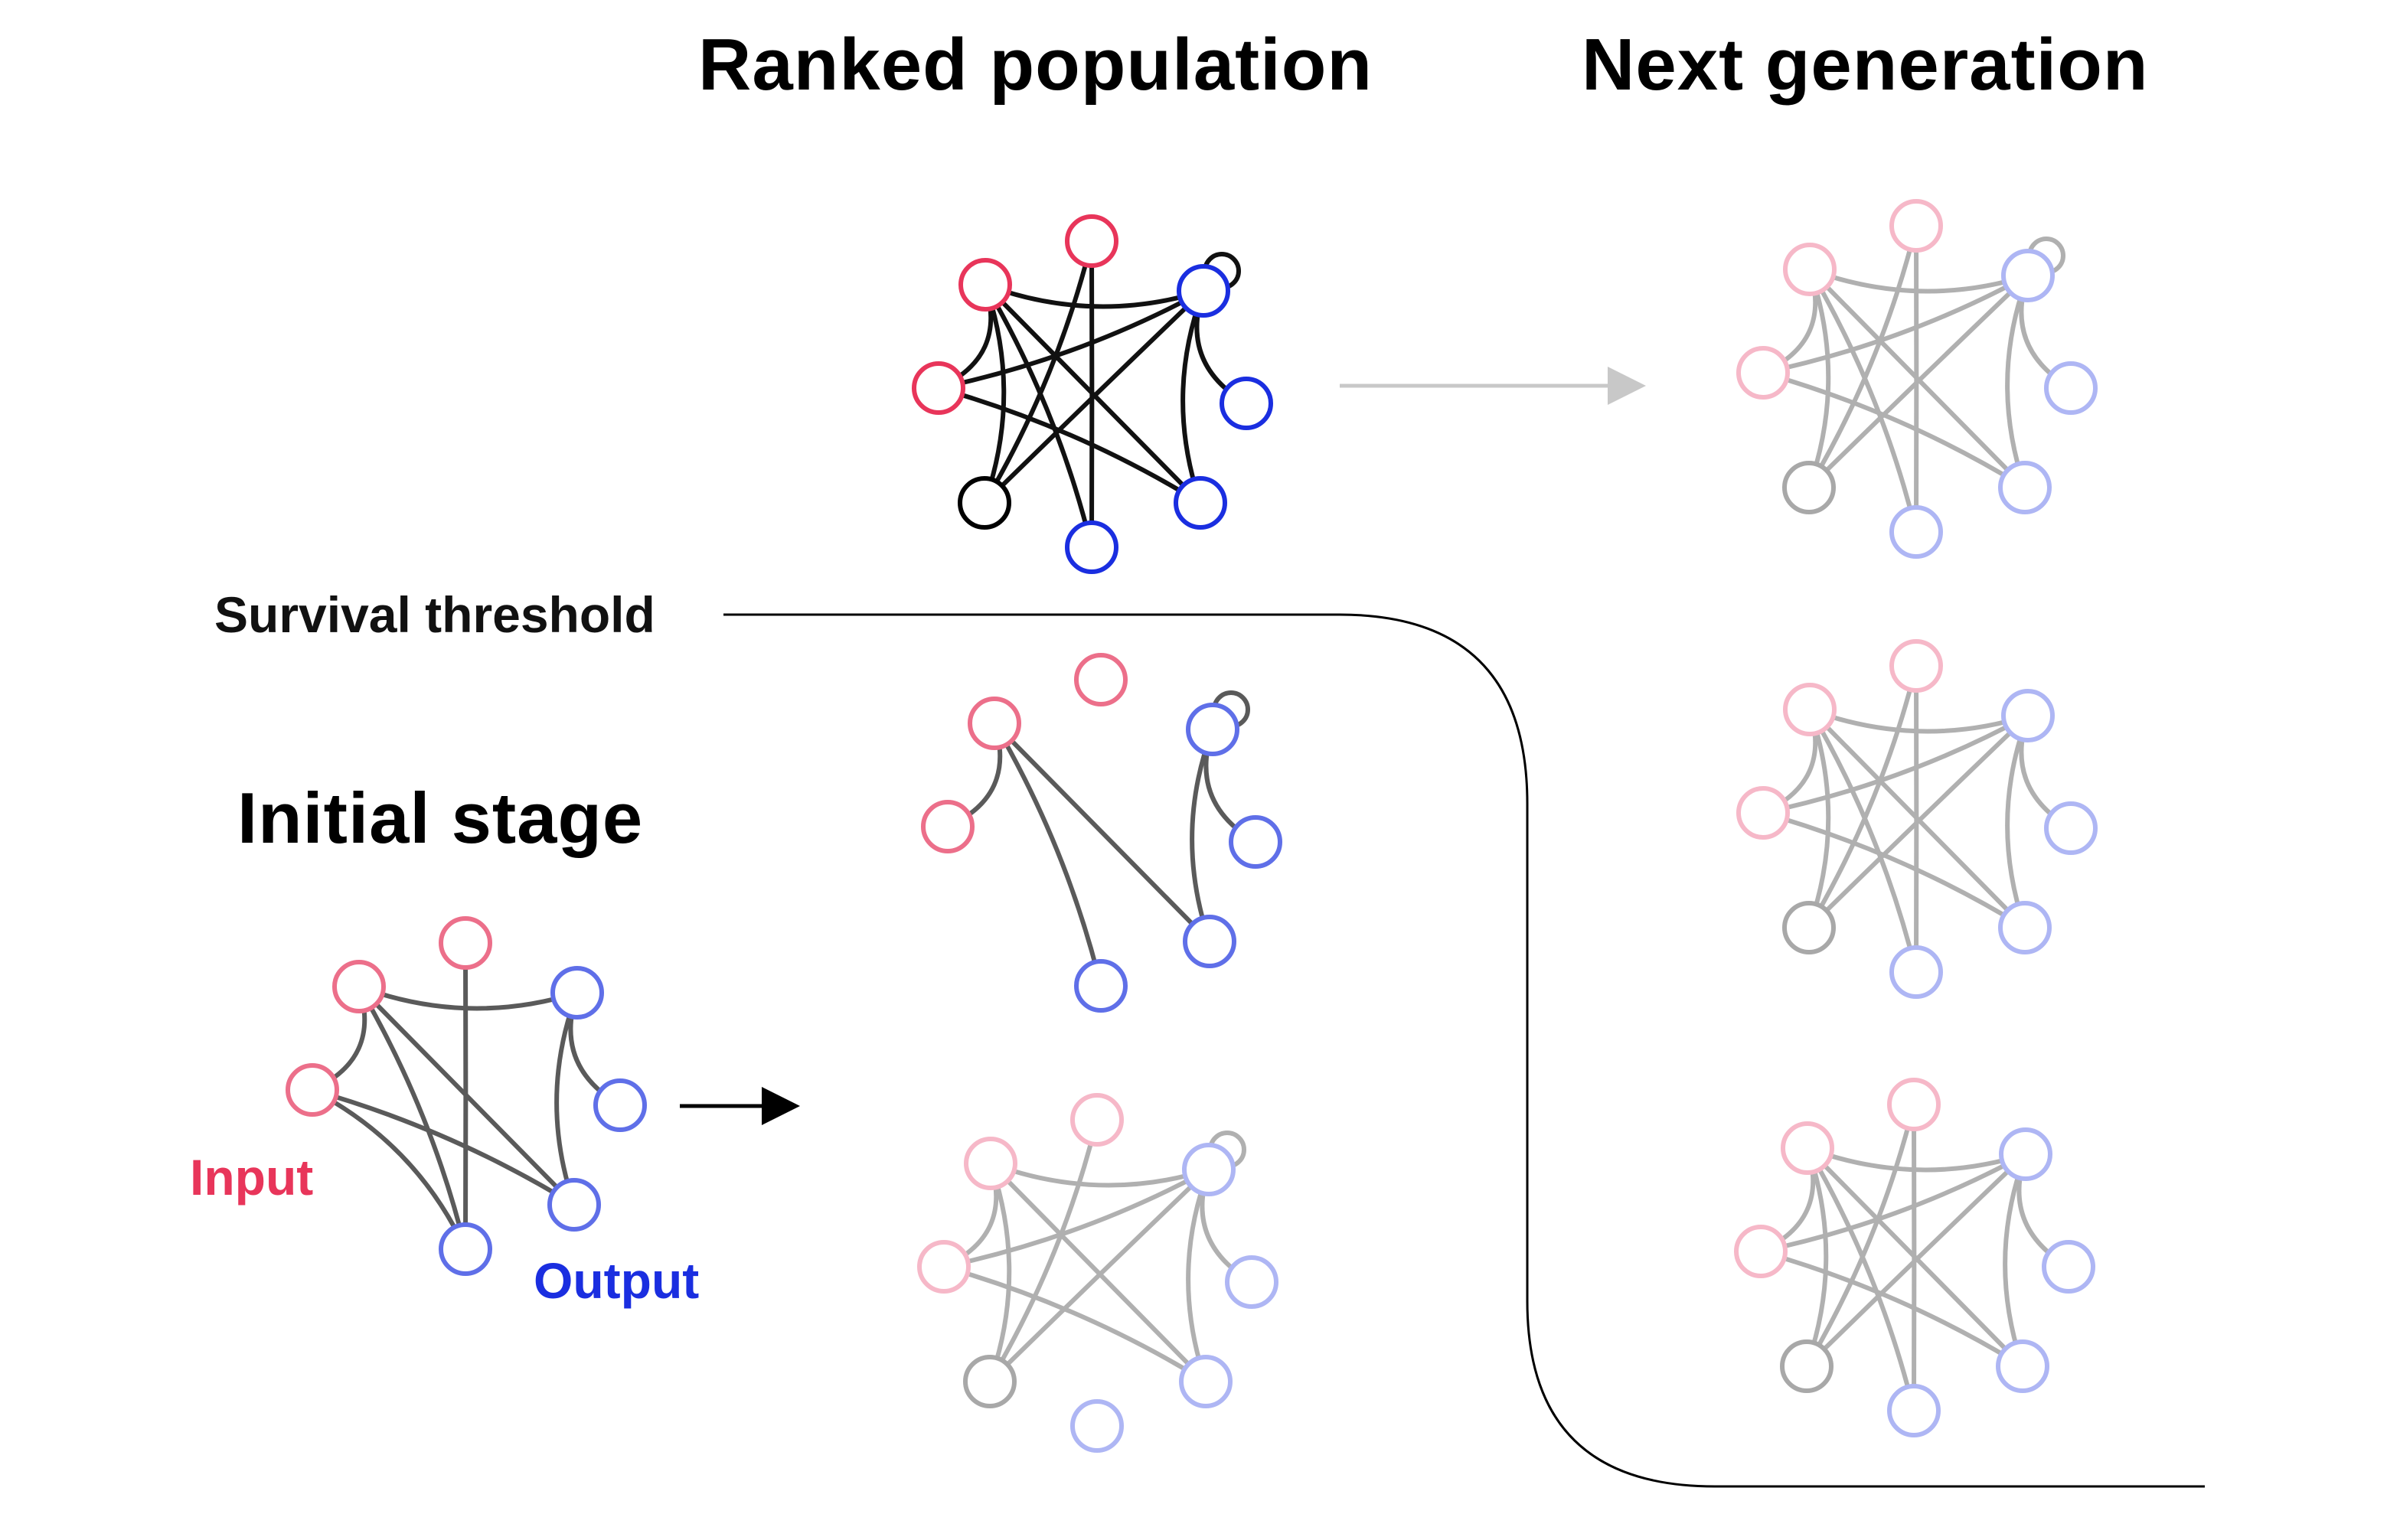  Describe the element at coordinates (1035, 65) in the screenshot. I see `ranked-population-title: Ranked population` at that location.